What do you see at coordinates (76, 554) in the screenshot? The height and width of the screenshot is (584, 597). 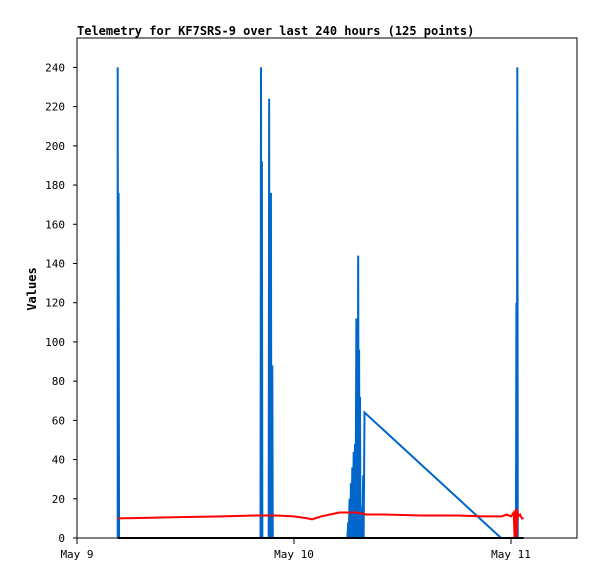 I see `x-tick-label: May 9` at bounding box center [76, 554].